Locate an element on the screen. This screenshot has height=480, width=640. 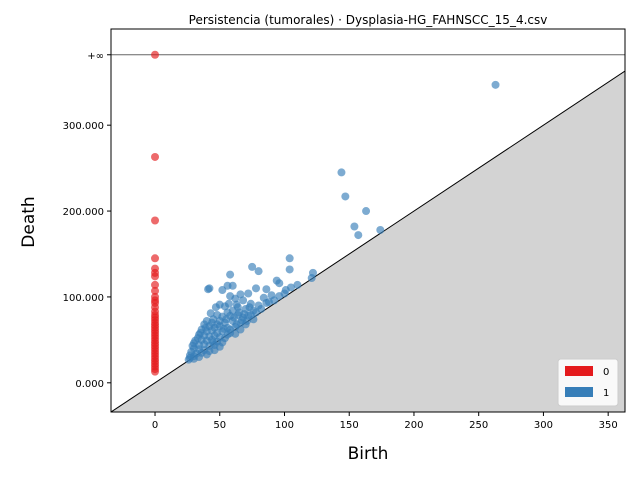
x-tick-label-5: 250 is located at coordinates (478, 425).